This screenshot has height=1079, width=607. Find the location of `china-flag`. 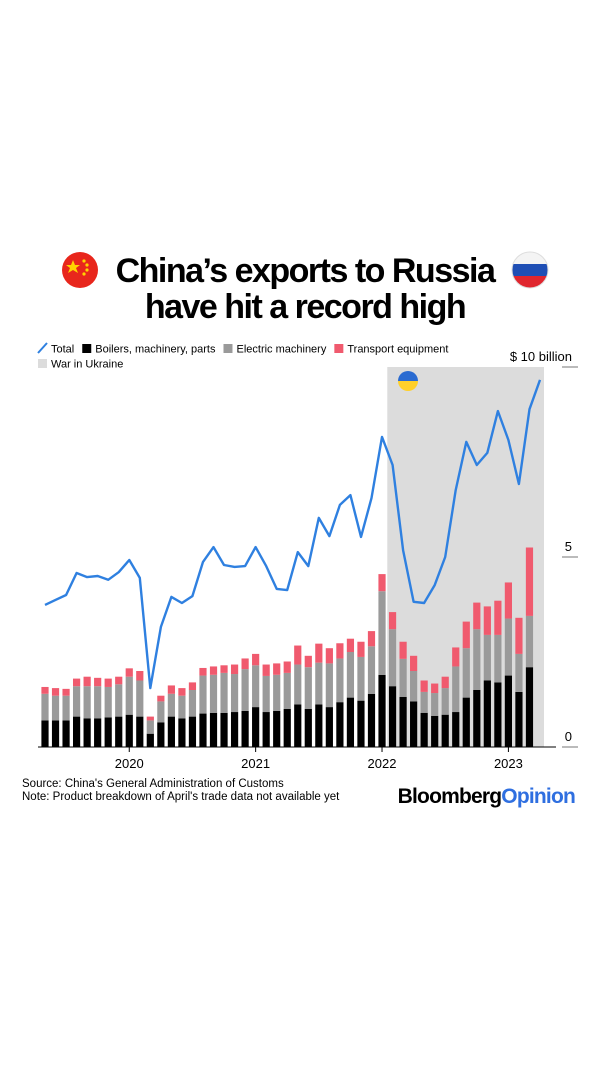

china-flag is located at coordinates (80, 270).